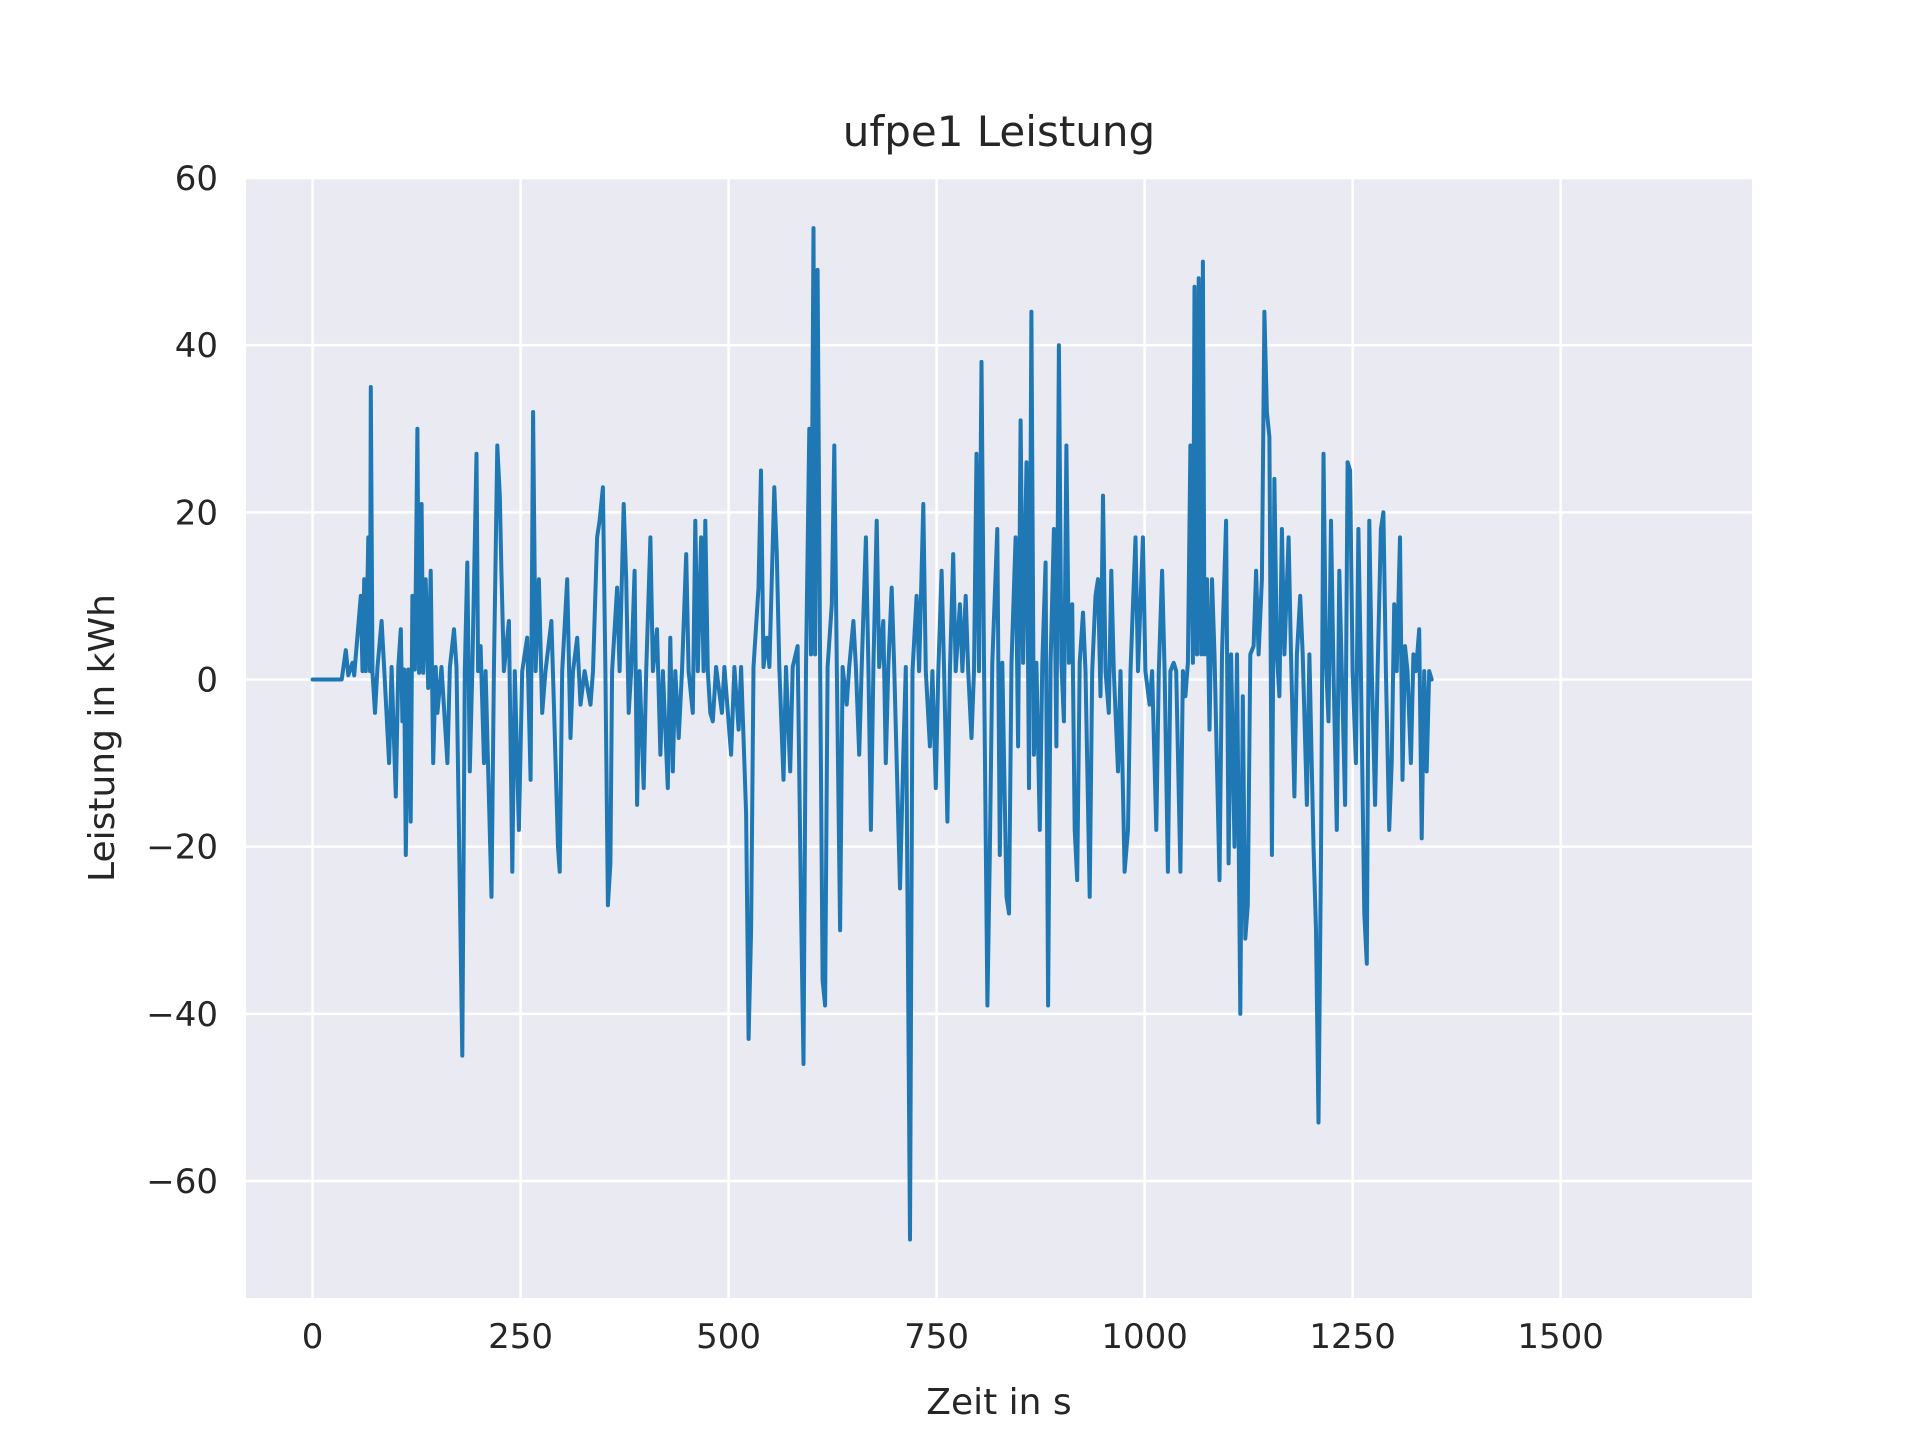 Image resolution: width=1920 pixels, height=1440 pixels. Describe the element at coordinates (520, 1337) in the screenshot. I see `x-tick-label: 250` at that location.